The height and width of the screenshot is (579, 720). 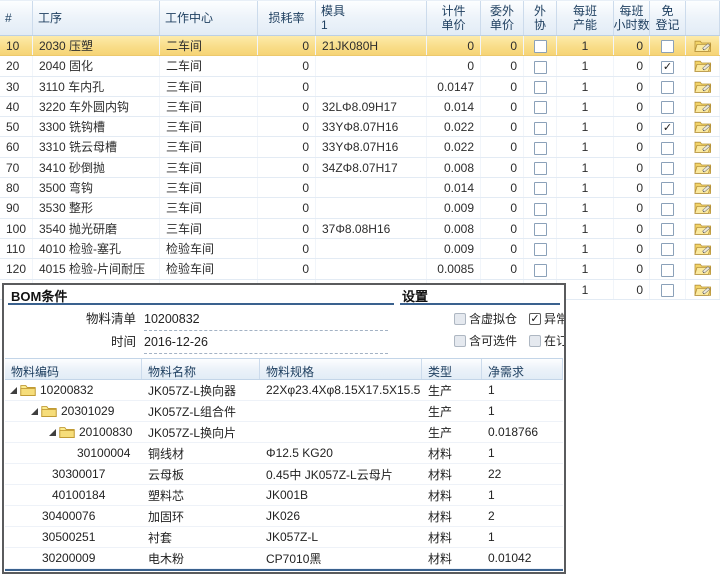 I want to click on process-row: 10 2030 压塑 二车间 0 21JK080H 0 0 1 0, so click(x=360, y=46).